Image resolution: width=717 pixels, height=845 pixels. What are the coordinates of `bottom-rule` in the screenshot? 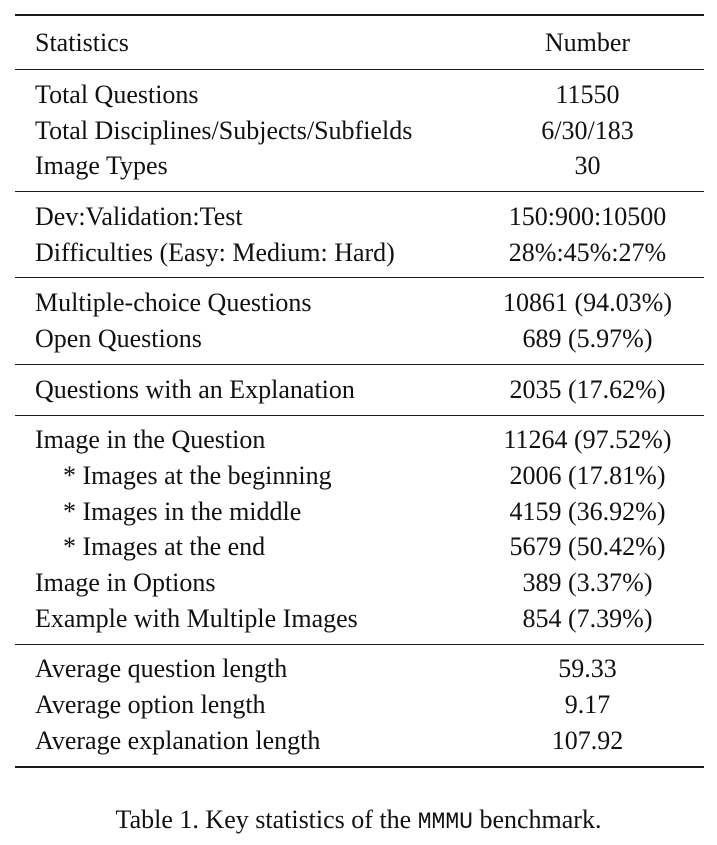 It's located at (359, 766).